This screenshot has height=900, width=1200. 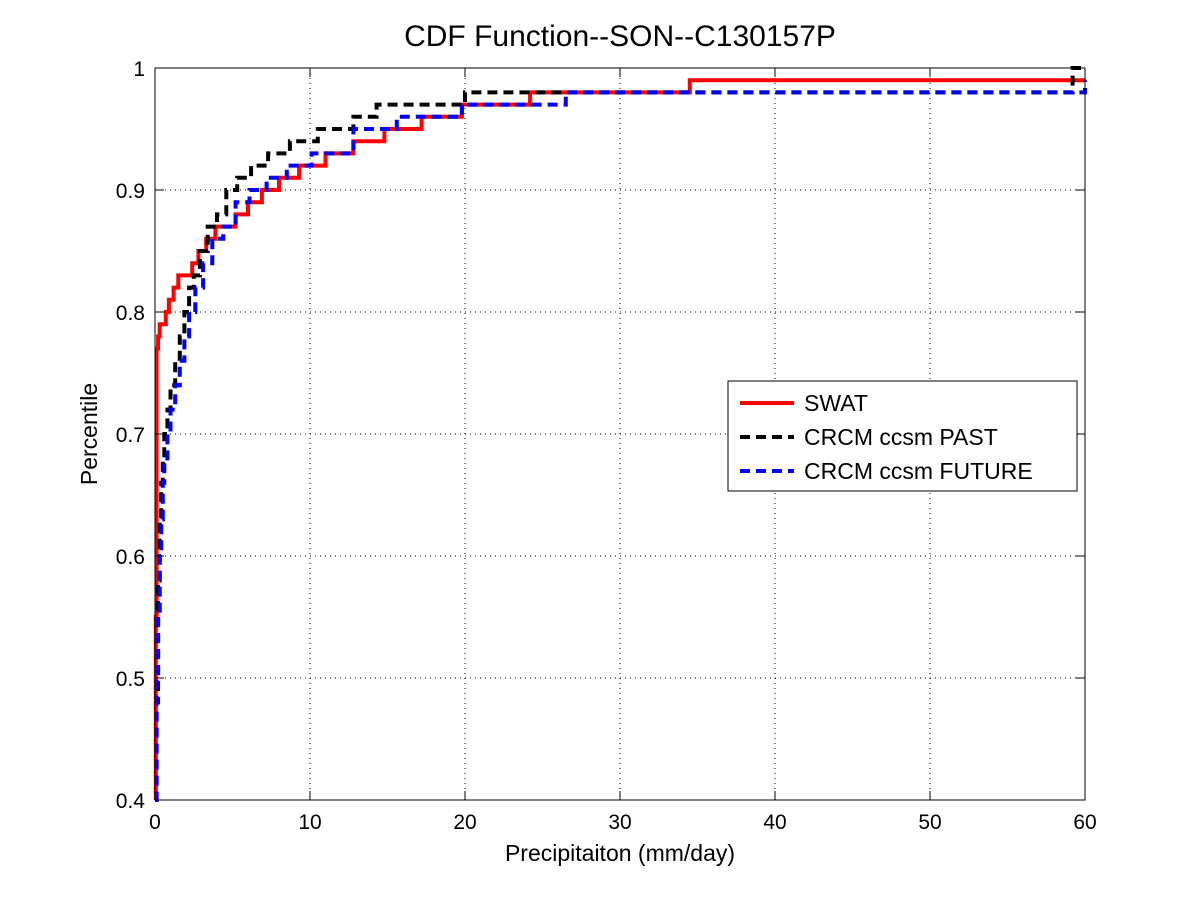 I want to click on x-tick-label: 30, so click(x=619, y=822).